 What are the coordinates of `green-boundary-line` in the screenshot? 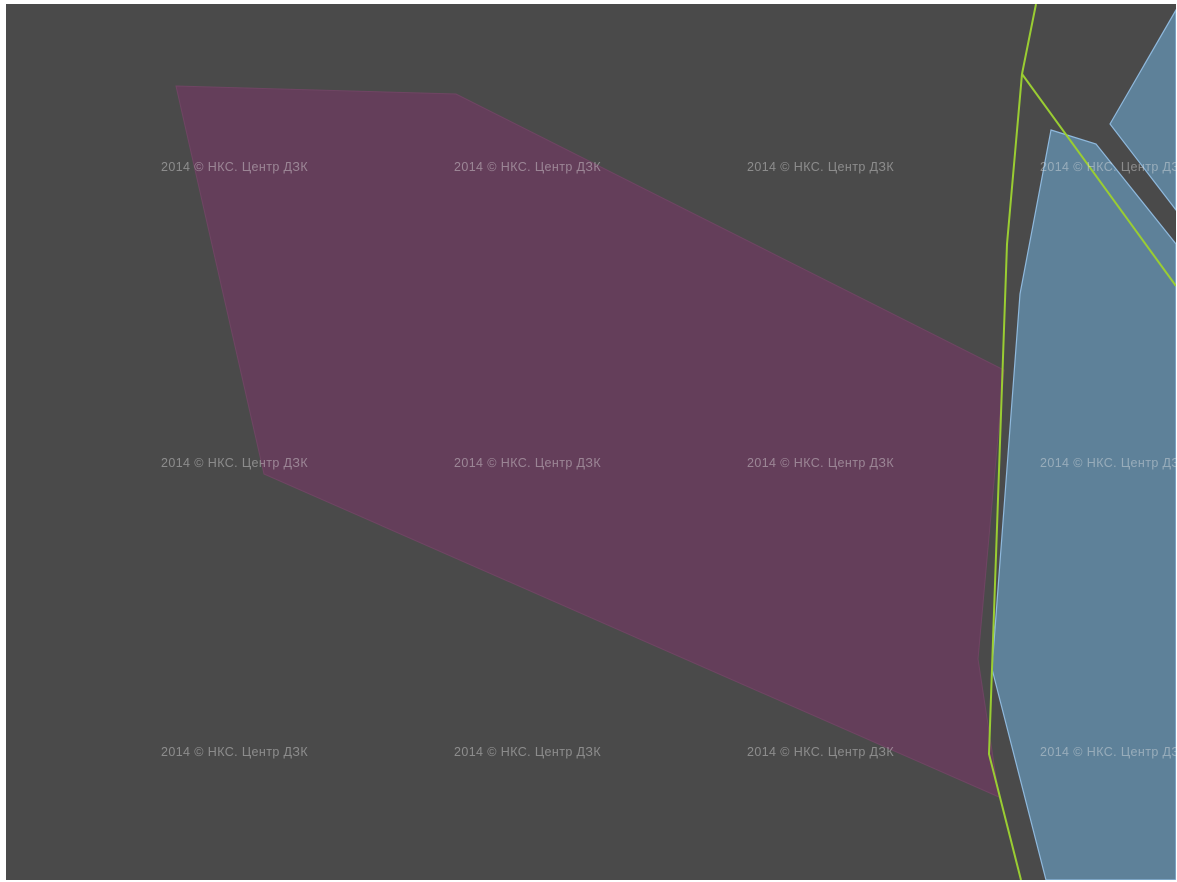 It's located at (1012, 442).